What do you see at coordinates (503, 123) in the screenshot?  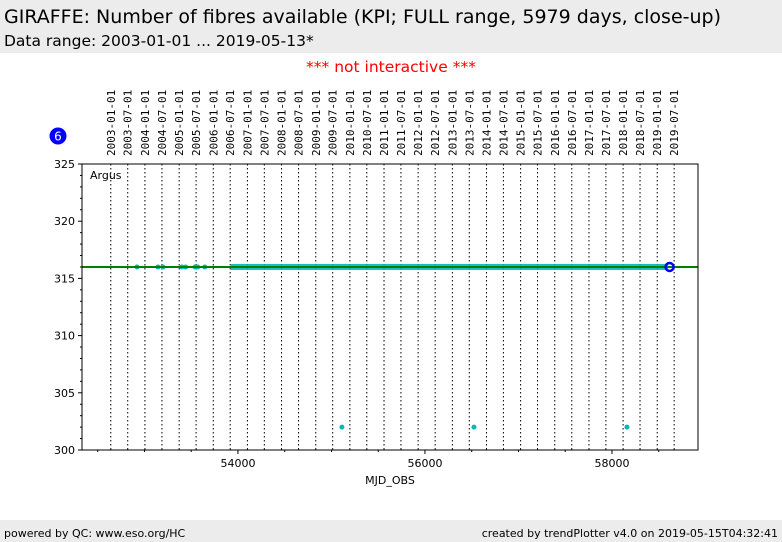 I see `date-label: 2014-07-01` at bounding box center [503, 123].